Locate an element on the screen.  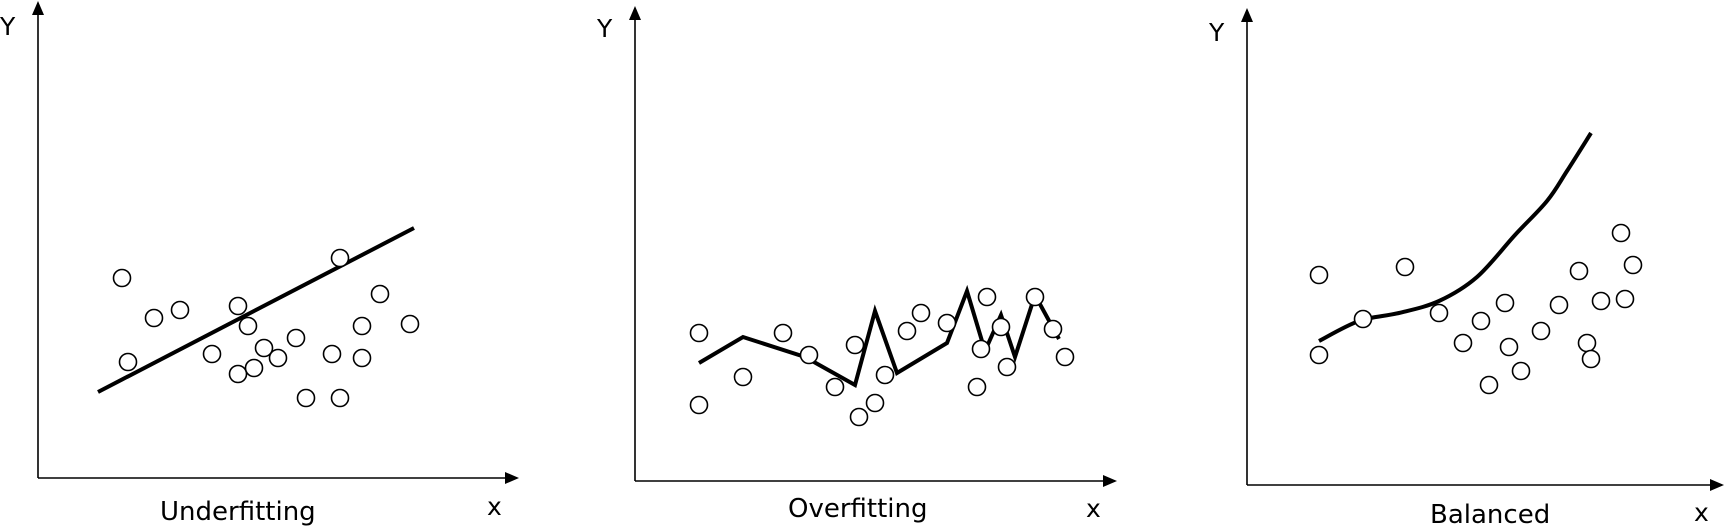
overfitting-x-axis-label: x is located at coordinates (1093, 508).